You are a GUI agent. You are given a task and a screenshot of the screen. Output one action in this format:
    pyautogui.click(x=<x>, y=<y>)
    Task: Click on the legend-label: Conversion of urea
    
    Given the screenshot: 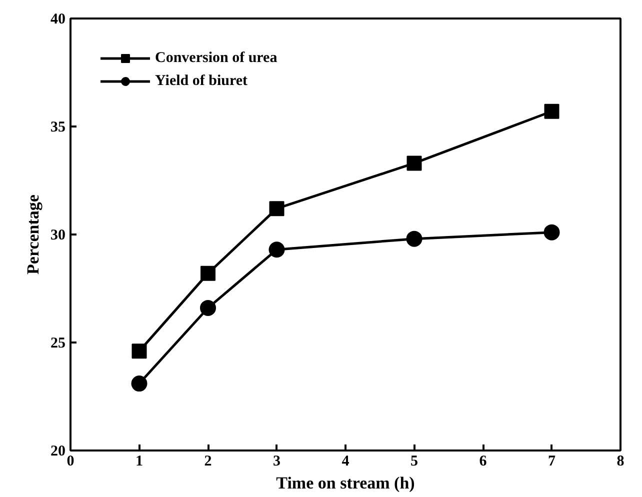 What is the action you would take?
    pyautogui.click(x=216, y=58)
    